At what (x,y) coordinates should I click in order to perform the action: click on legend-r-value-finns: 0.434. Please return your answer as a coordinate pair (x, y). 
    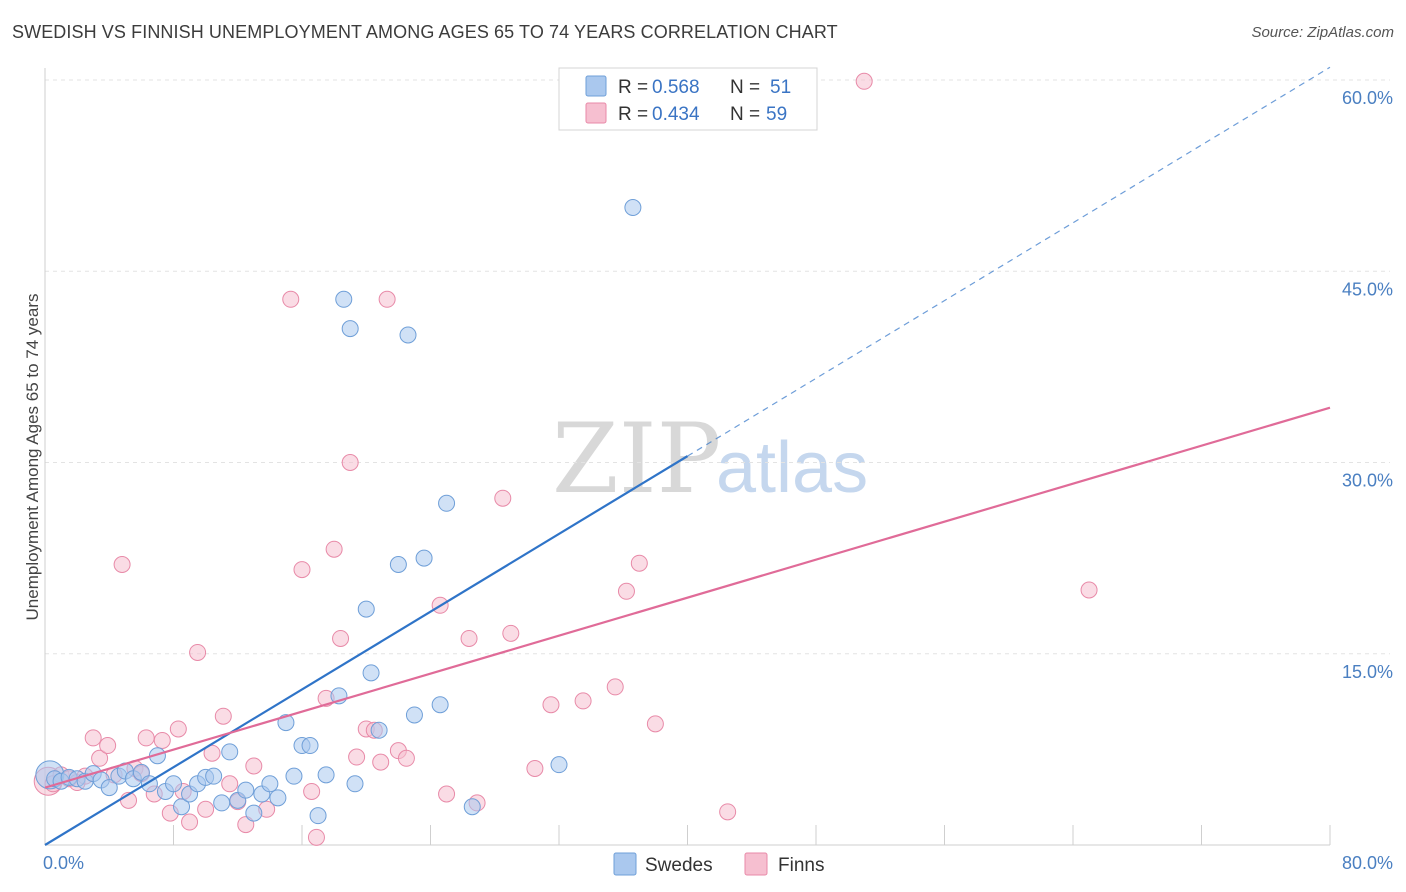
    Looking at the image, I should click on (676, 114).